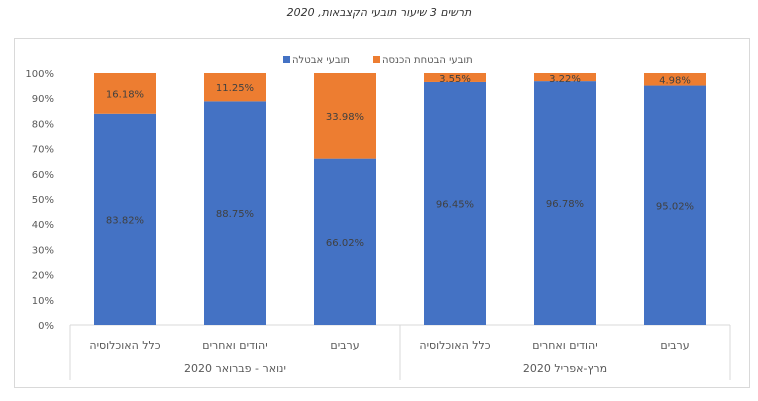 The height and width of the screenshot is (401, 758). I want to click on data-label: 66.02%, so click(345, 243).